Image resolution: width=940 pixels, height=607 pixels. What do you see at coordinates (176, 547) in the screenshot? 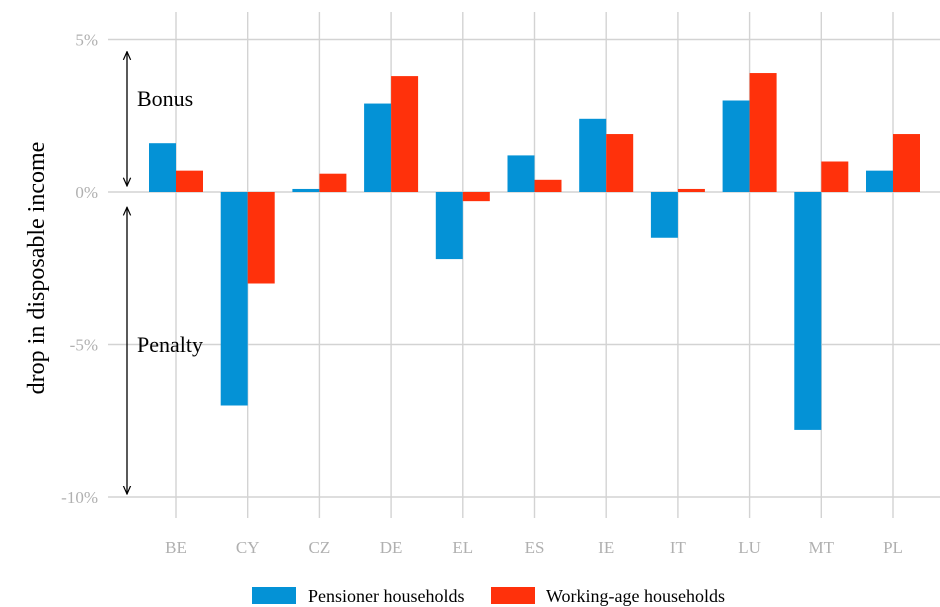
I see `x-tick-label: BE` at bounding box center [176, 547].